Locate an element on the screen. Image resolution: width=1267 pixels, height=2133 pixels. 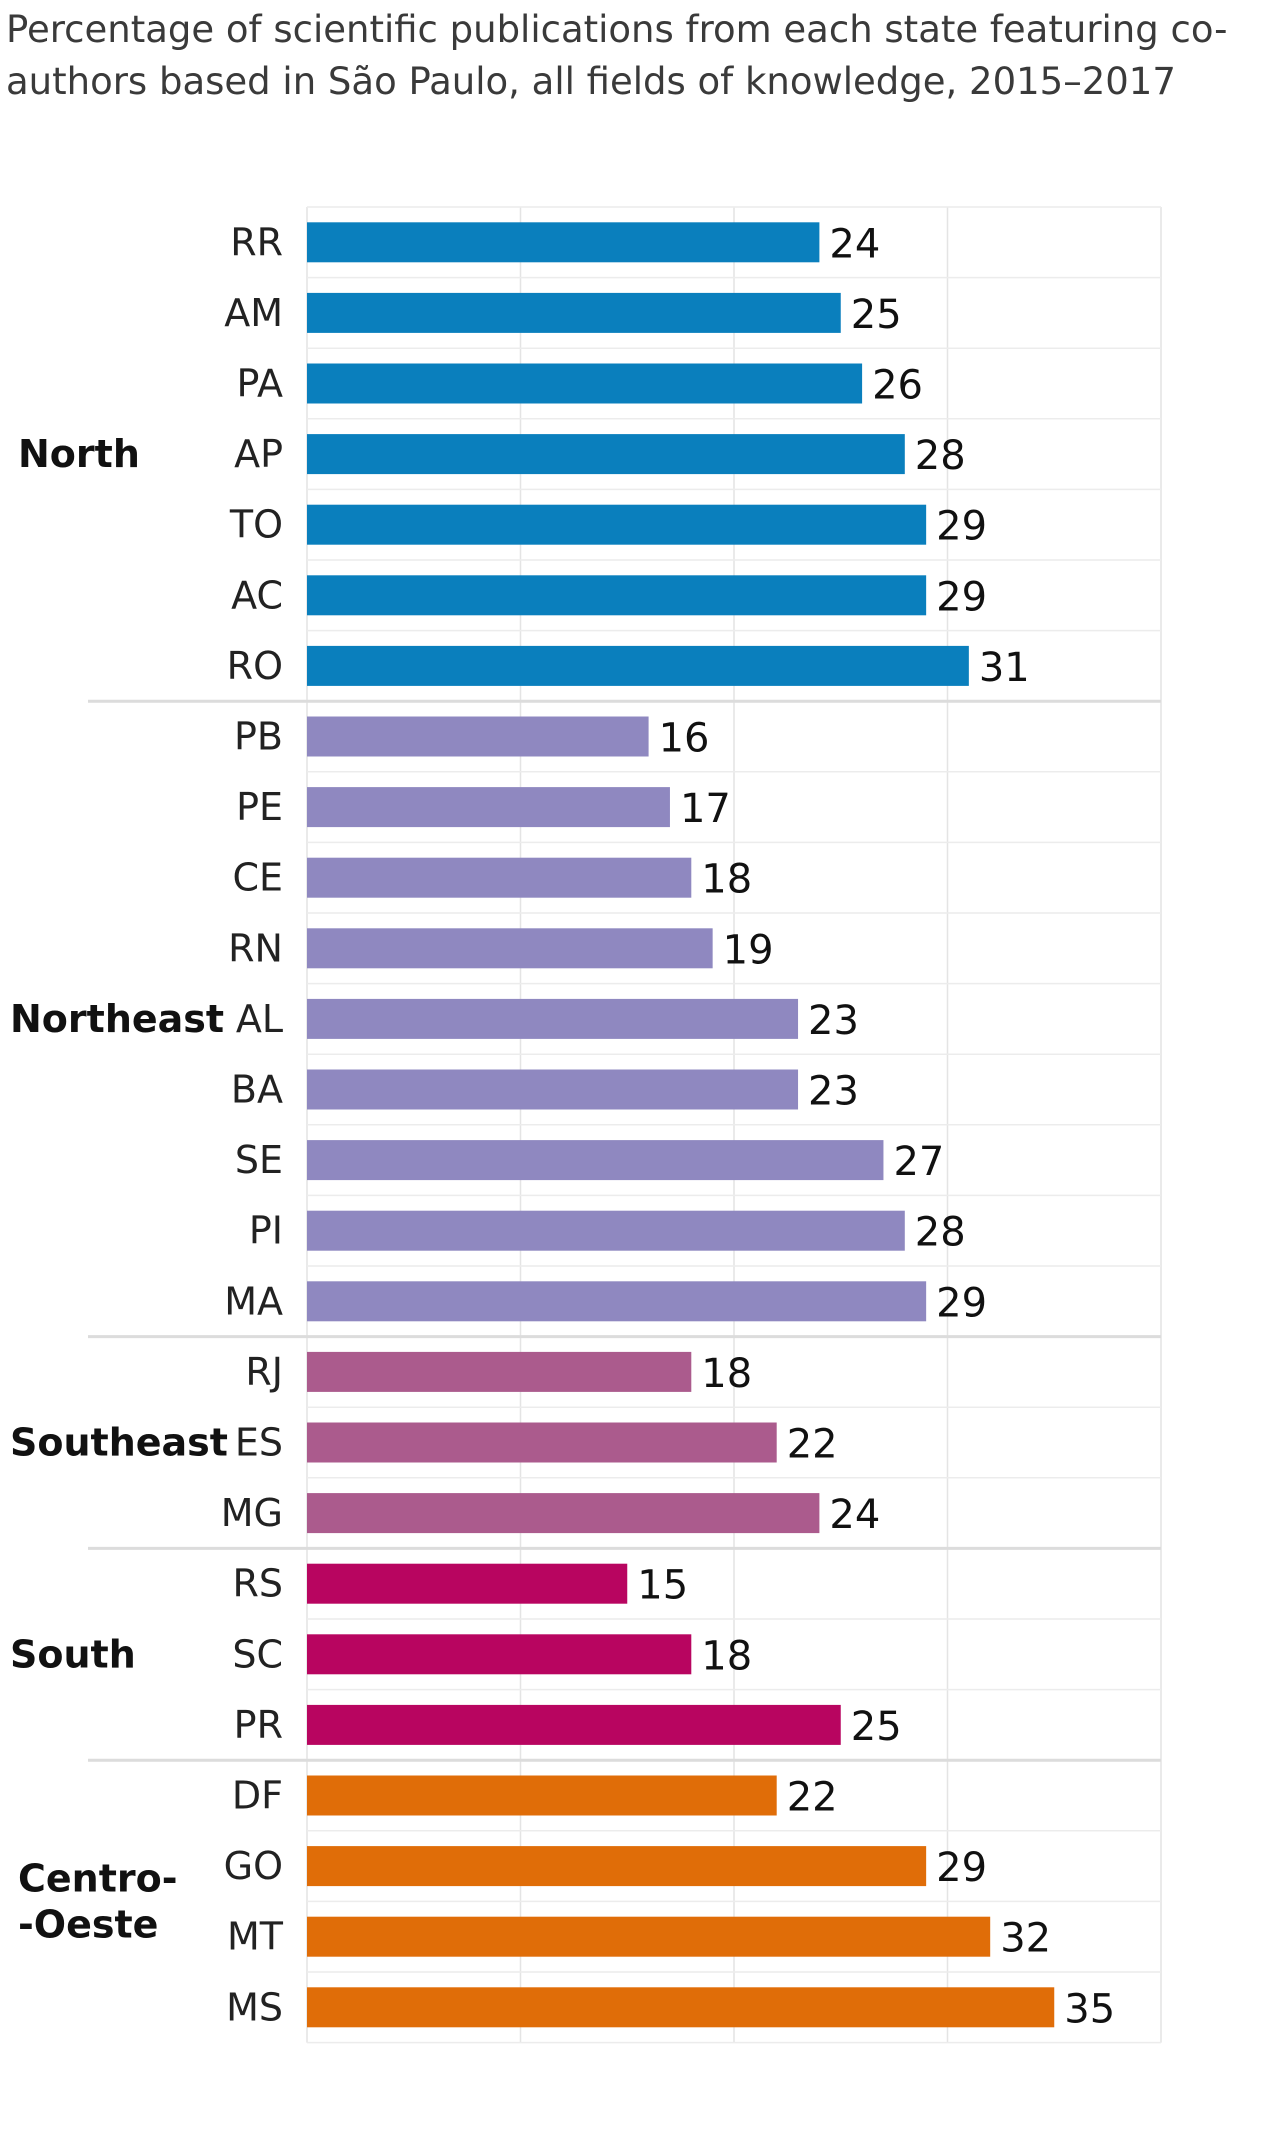
value-label: 35 is located at coordinates (1089, 2009).